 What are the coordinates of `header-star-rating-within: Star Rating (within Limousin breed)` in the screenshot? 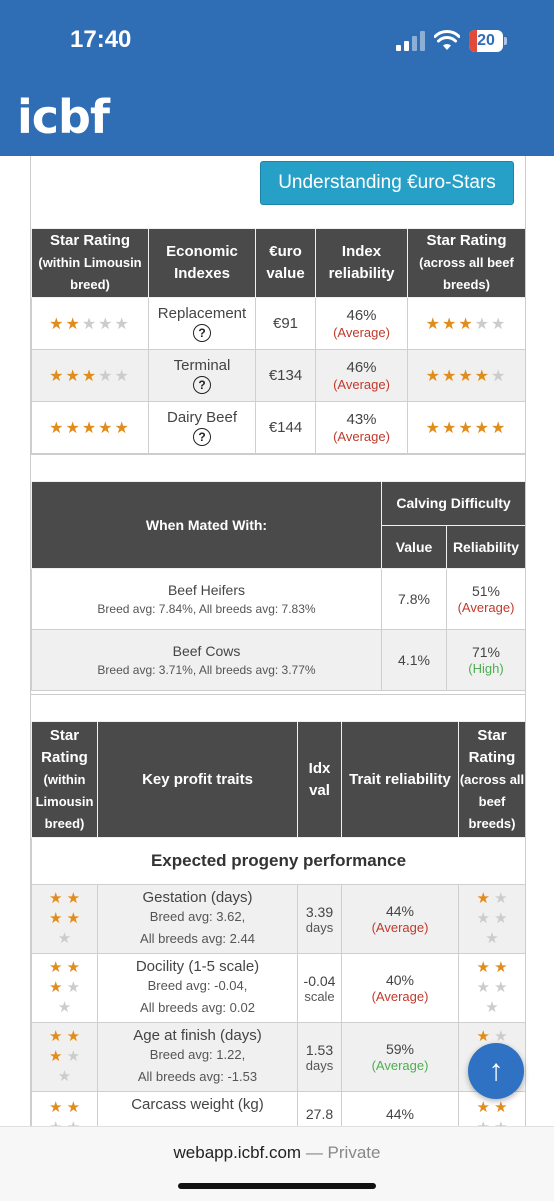 It's located at (64, 779).